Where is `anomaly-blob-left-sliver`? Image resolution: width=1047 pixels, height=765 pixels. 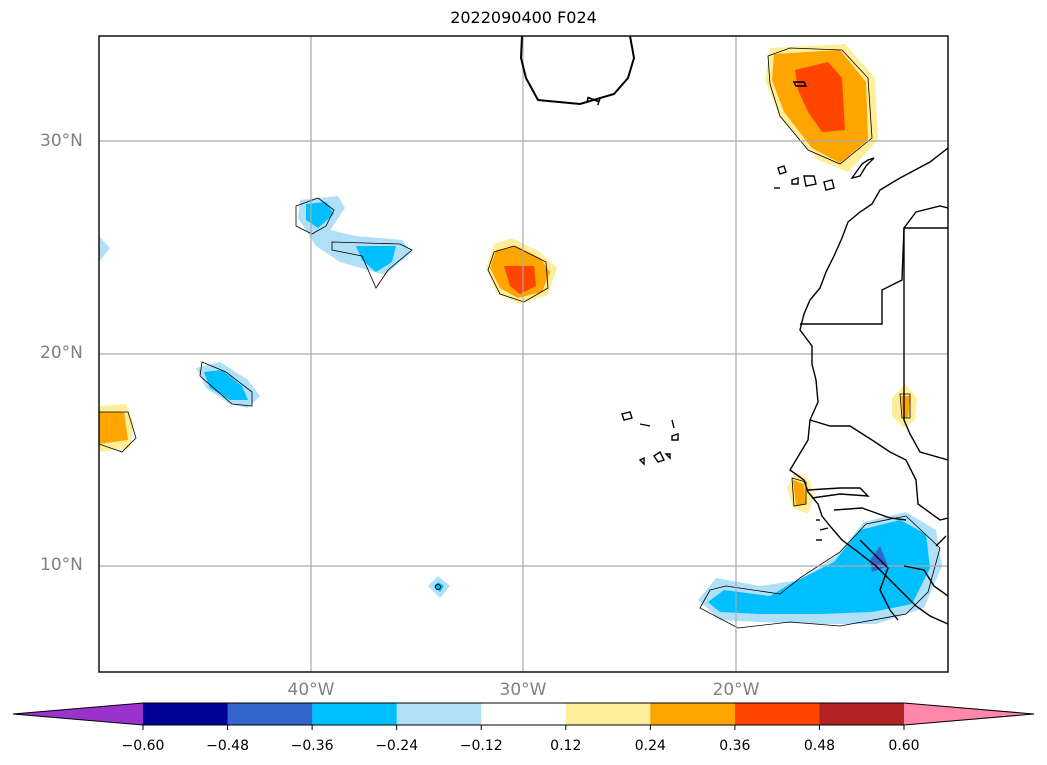
anomaly-blob-left-sliver is located at coordinates (104, 249).